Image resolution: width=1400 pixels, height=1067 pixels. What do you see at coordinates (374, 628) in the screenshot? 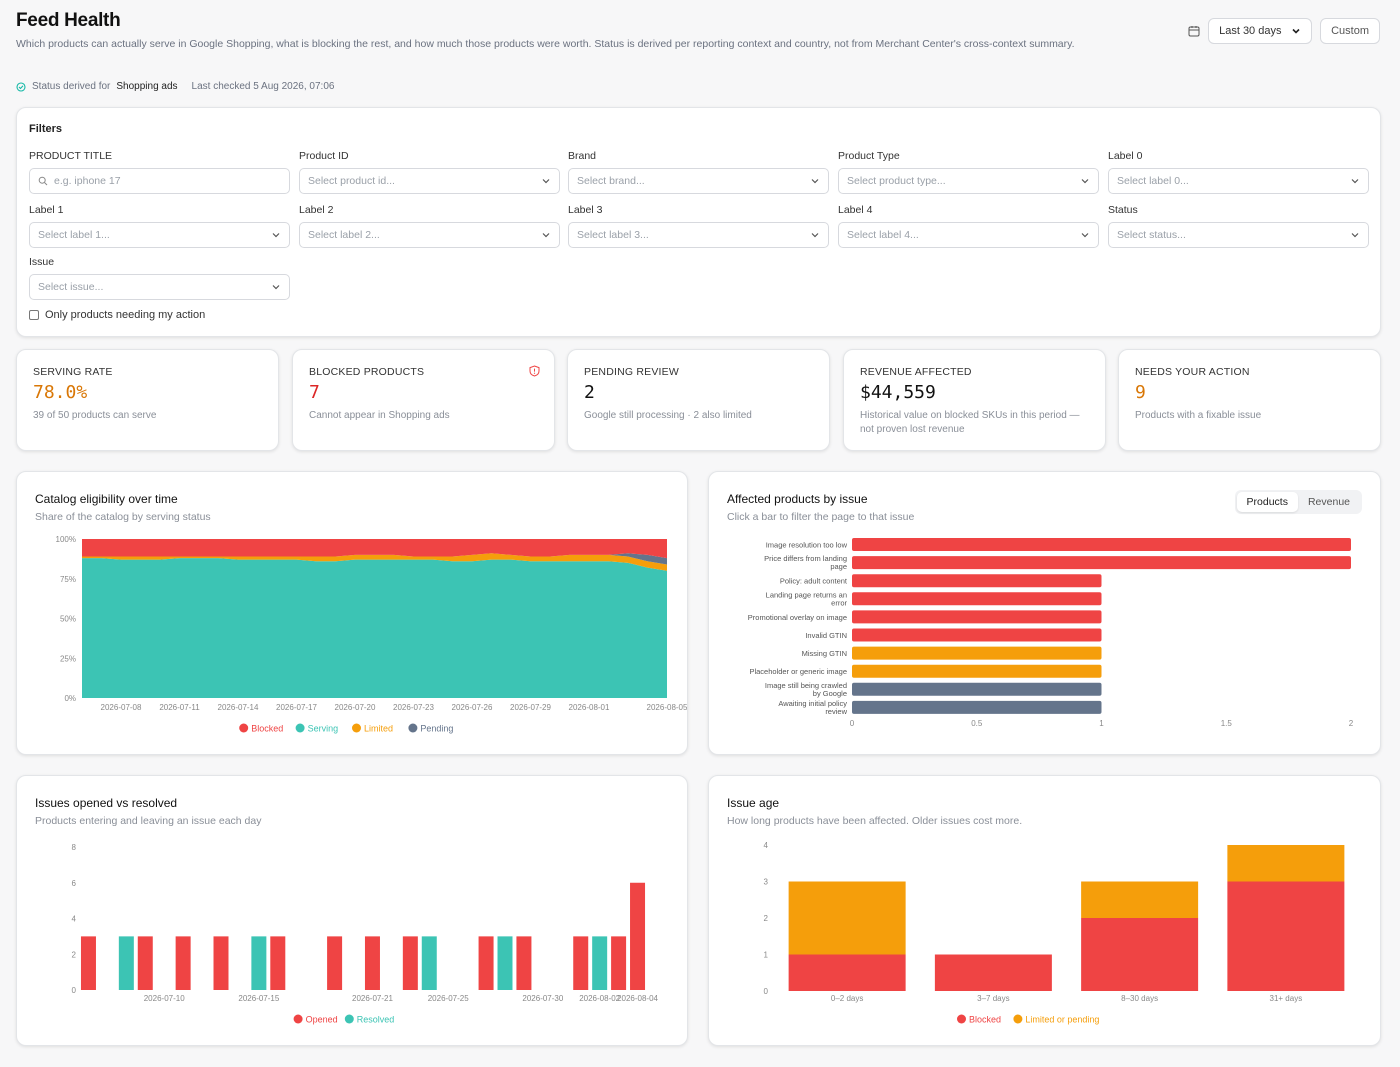
I see `area-series-serving` at bounding box center [374, 628].